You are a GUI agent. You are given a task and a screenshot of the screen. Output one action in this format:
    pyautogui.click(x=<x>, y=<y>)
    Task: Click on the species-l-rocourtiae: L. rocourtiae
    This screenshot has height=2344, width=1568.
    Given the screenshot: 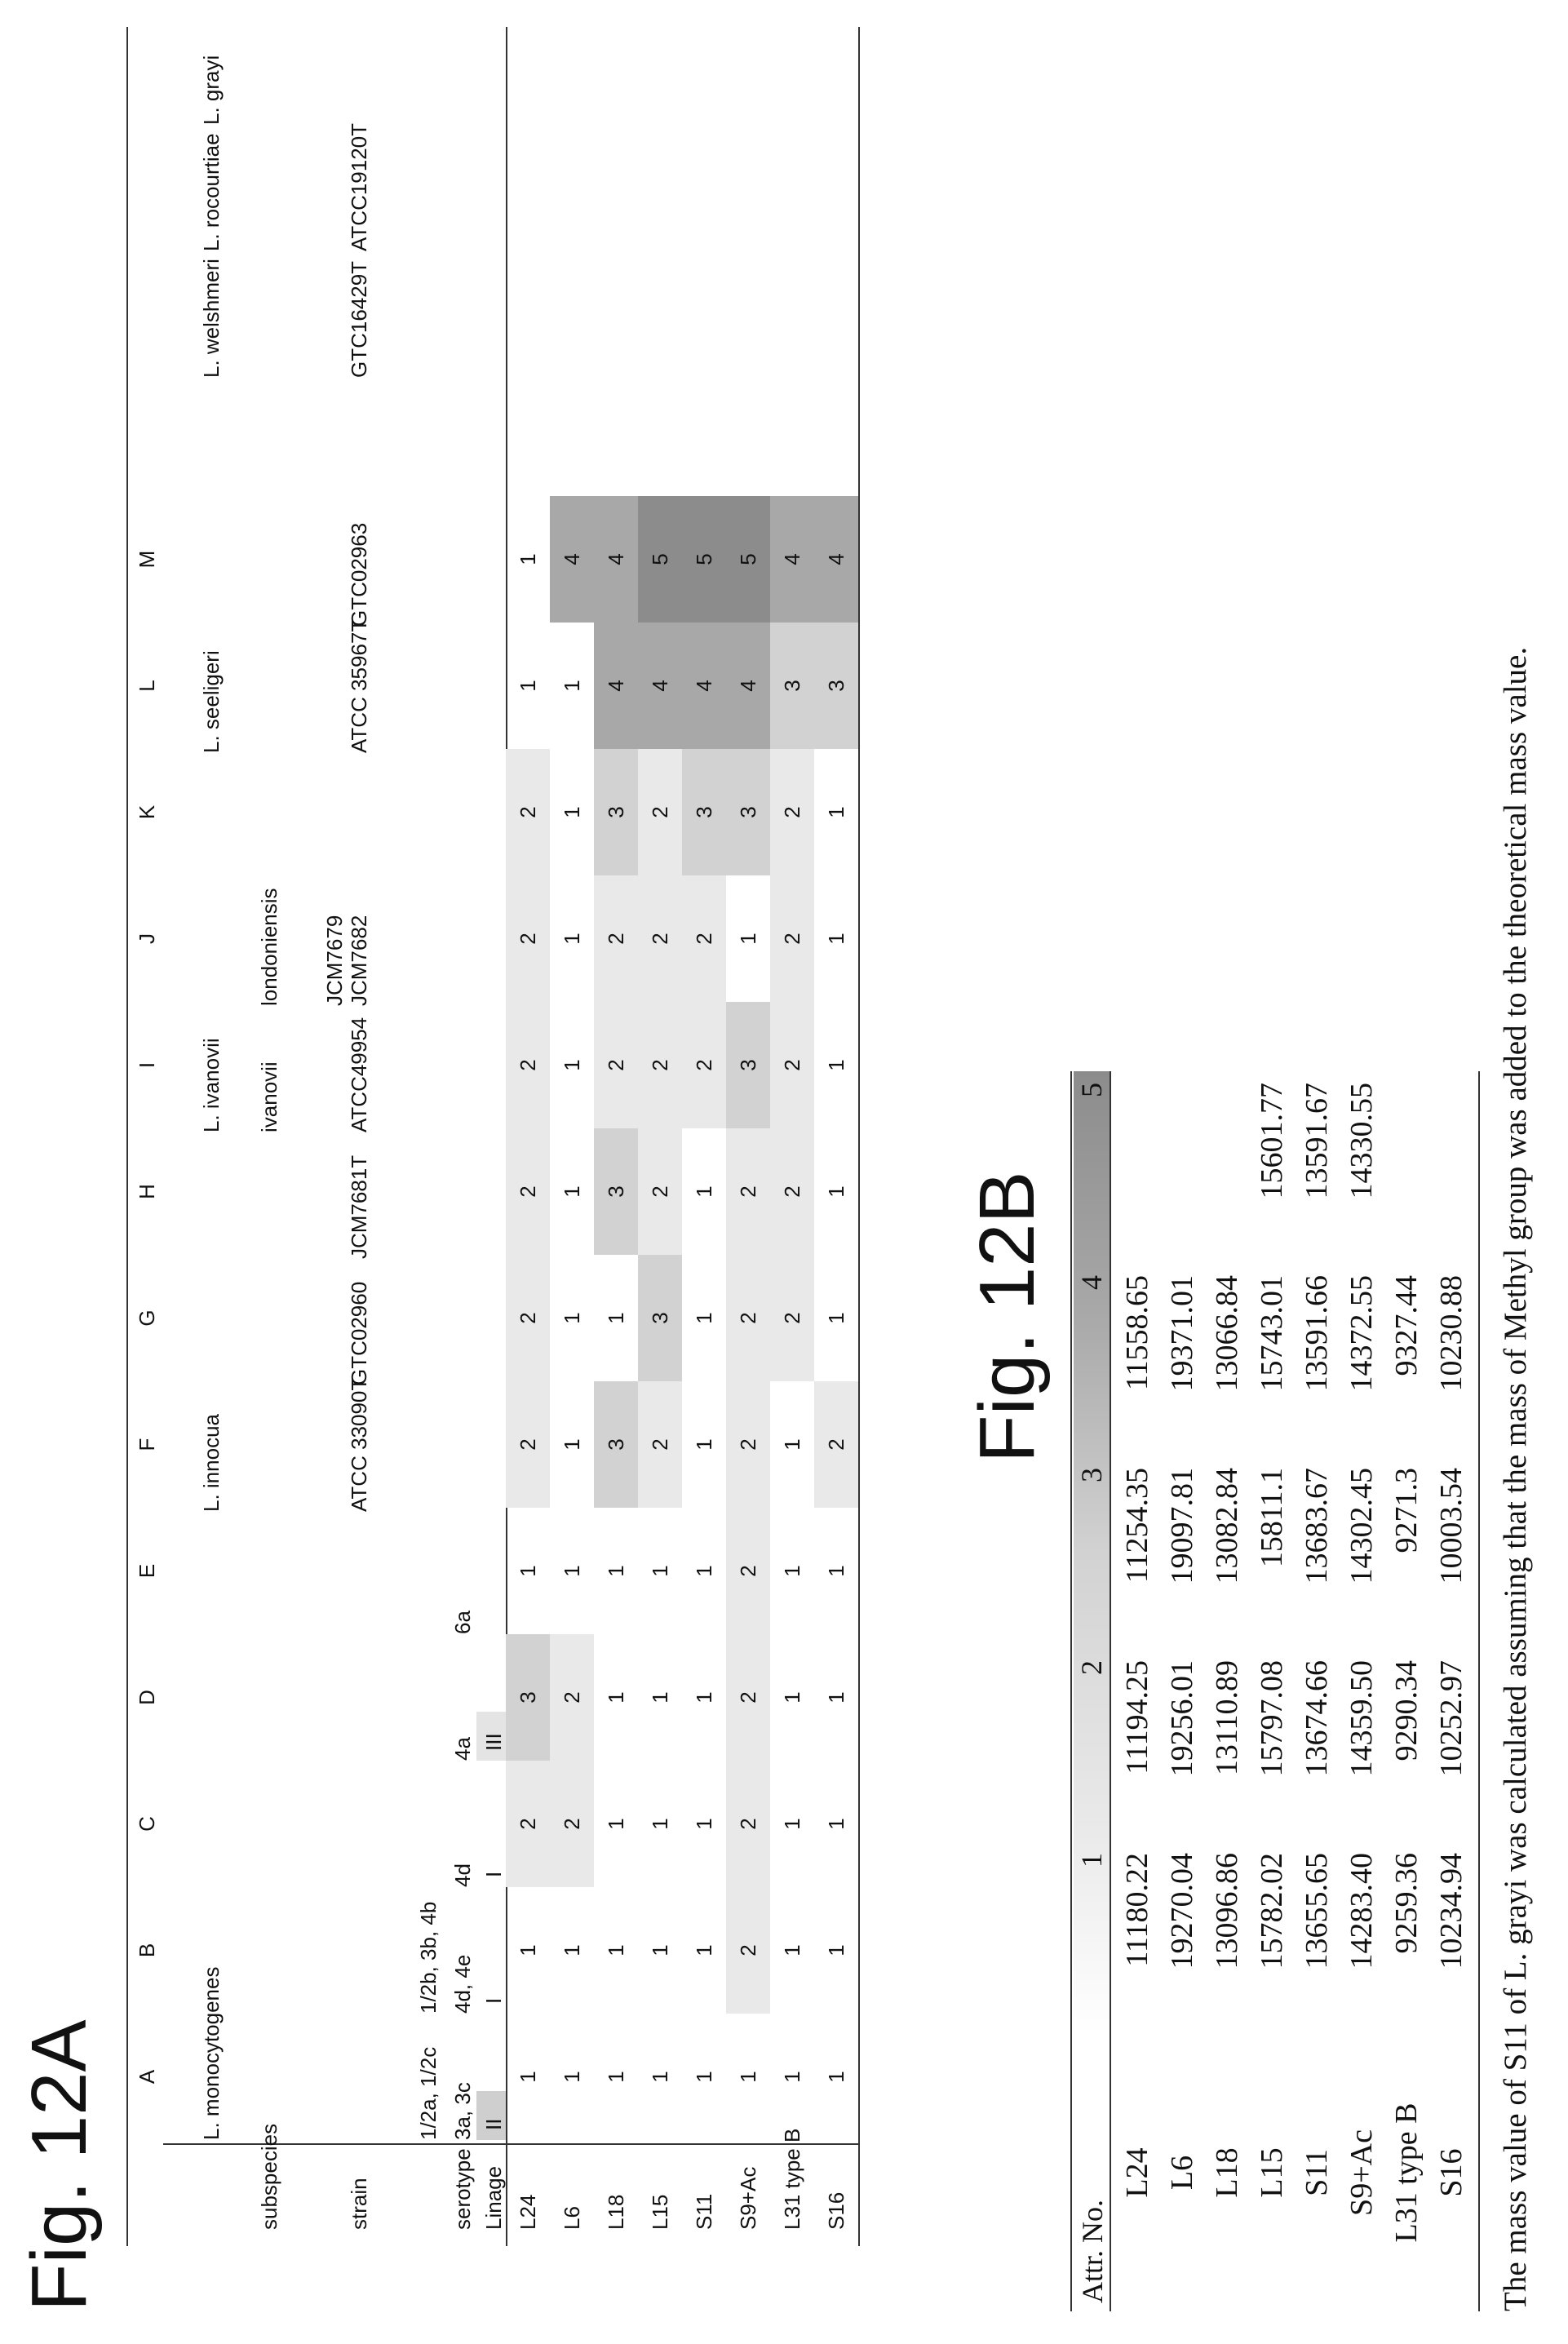 What is the action you would take?
    pyautogui.click(x=211, y=192)
    